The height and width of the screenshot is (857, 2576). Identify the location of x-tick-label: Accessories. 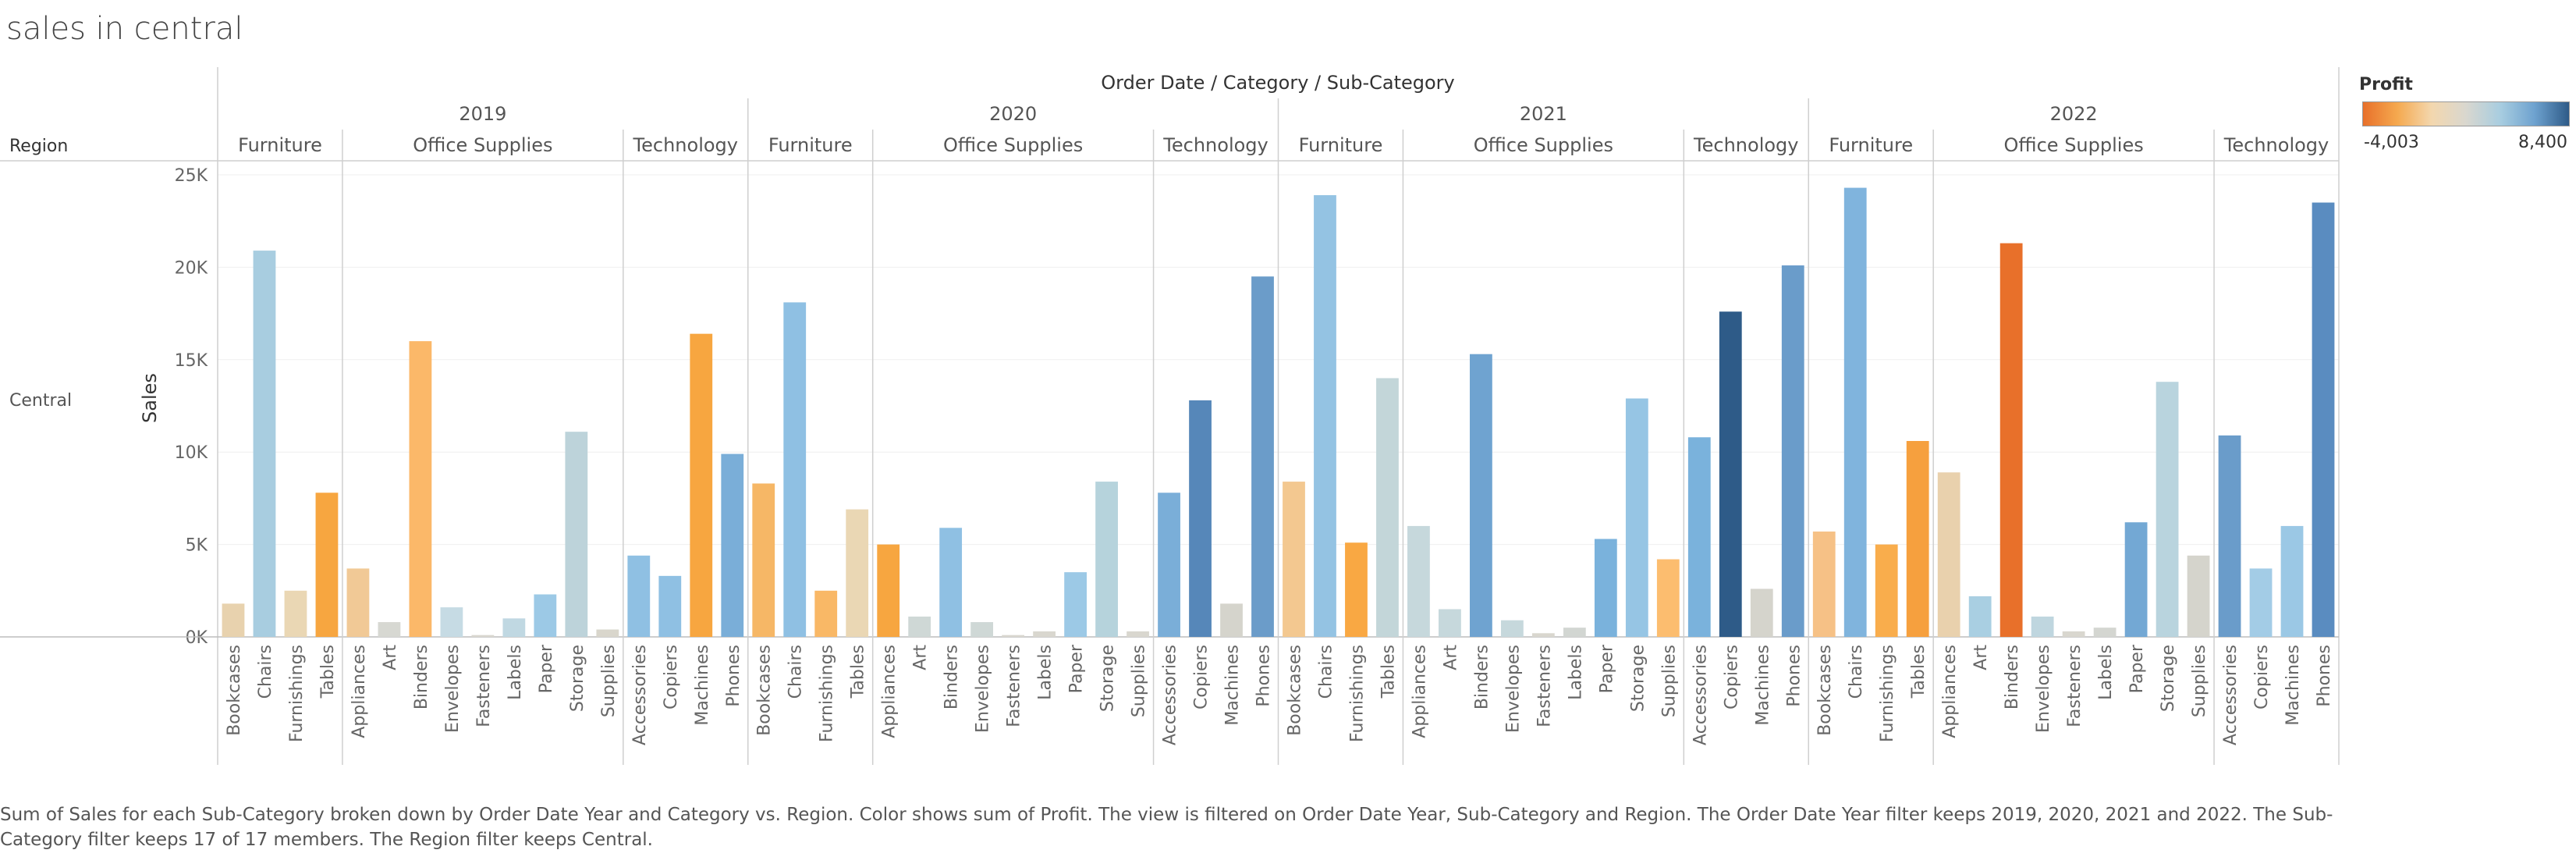
(1700, 695).